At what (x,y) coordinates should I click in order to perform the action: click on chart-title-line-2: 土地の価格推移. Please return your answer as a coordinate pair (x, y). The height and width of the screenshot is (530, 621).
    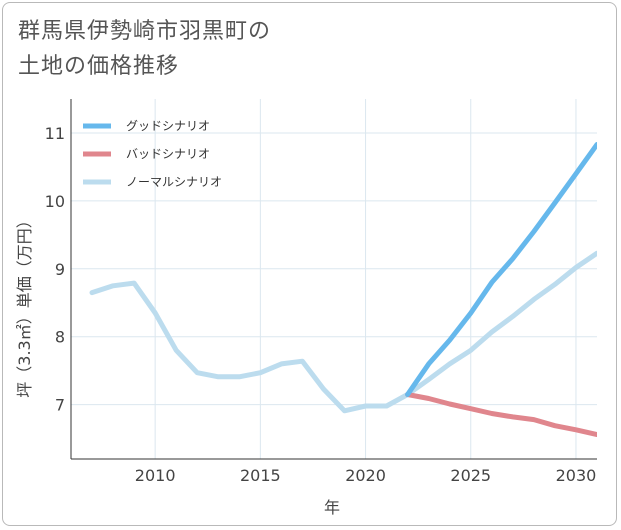
    Looking at the image, I should click on (99, 66).